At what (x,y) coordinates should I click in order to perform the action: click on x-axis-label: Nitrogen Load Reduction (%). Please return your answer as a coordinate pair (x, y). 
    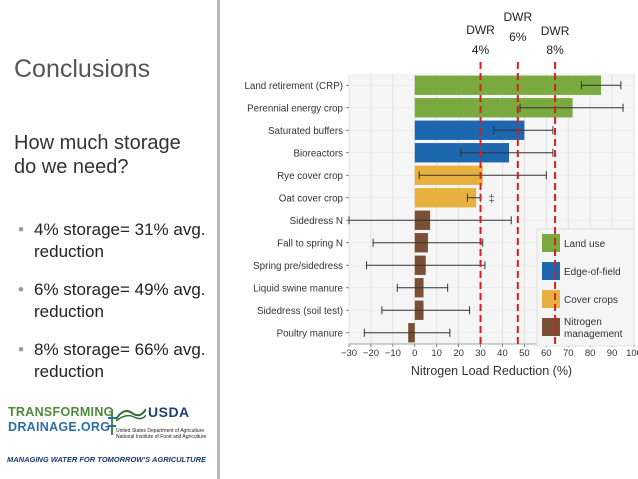
    Looking at the image, I should click on (491, 371).